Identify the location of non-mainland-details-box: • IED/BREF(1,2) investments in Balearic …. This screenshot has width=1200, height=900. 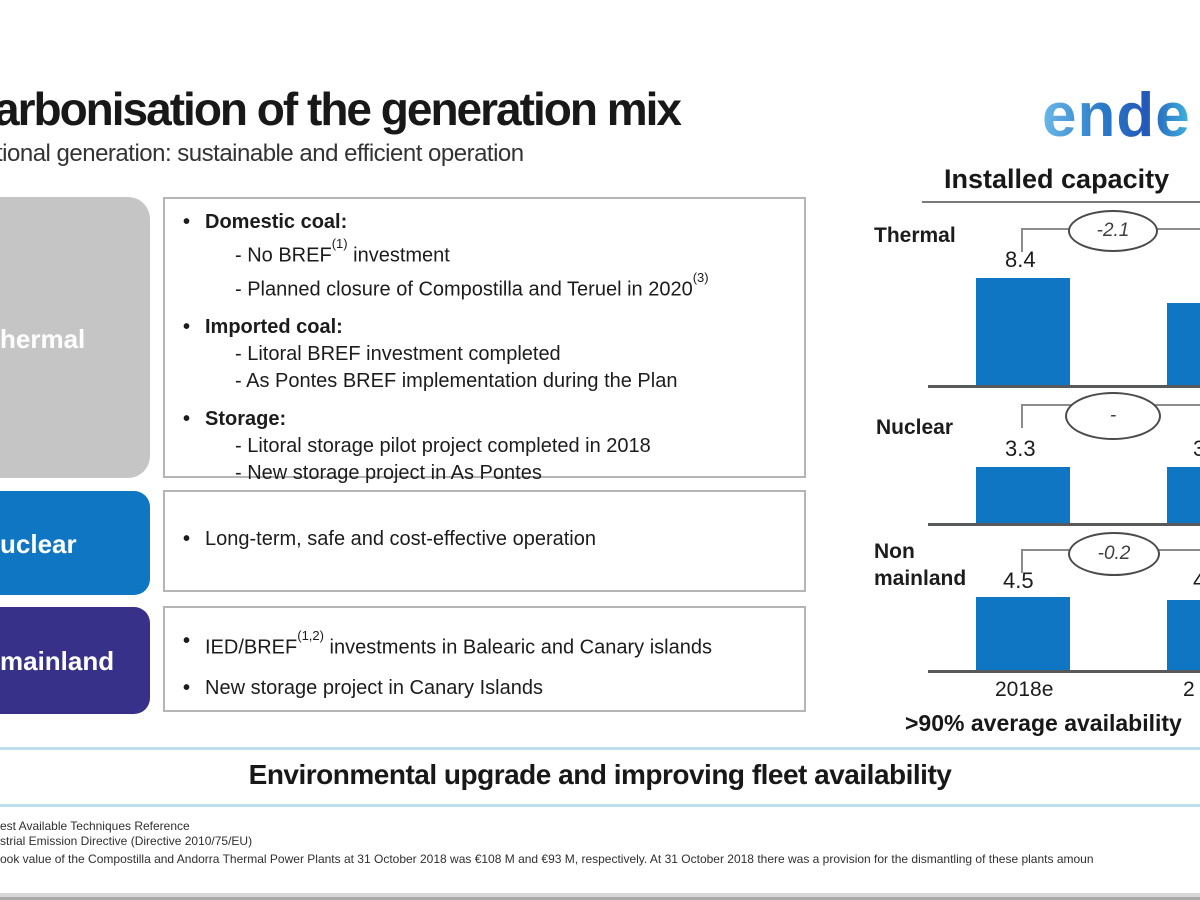
(484, 659).